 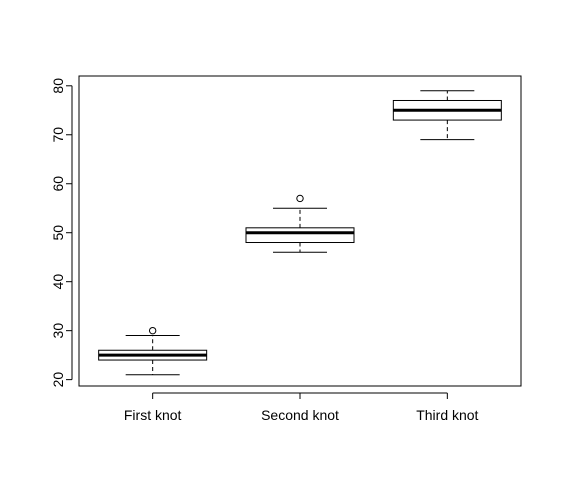 What do you see at coordinates (58, 282) in the screenshot?
I see `y-tick-label: 40` at bounding box center [58, 282].